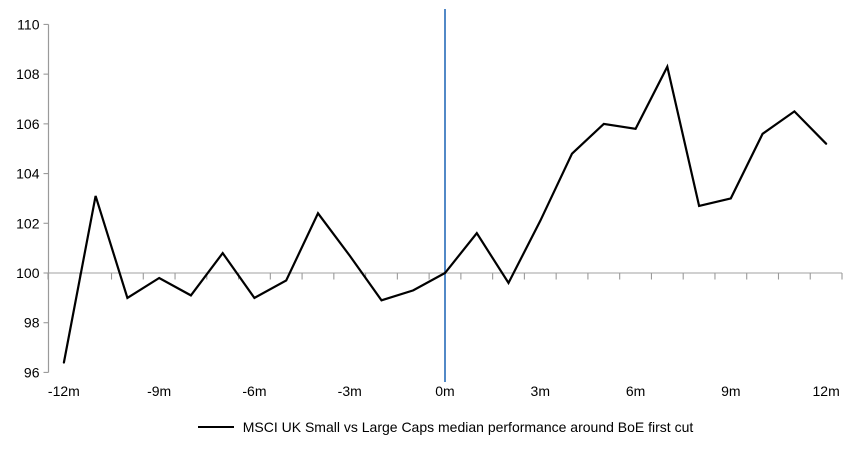 This screenshot has width=852, height=450. What do you see at coordinates (635, 391) in the screenshot?
I see `x-axis-tick-label: 6m` at bounding box center [635, 391].